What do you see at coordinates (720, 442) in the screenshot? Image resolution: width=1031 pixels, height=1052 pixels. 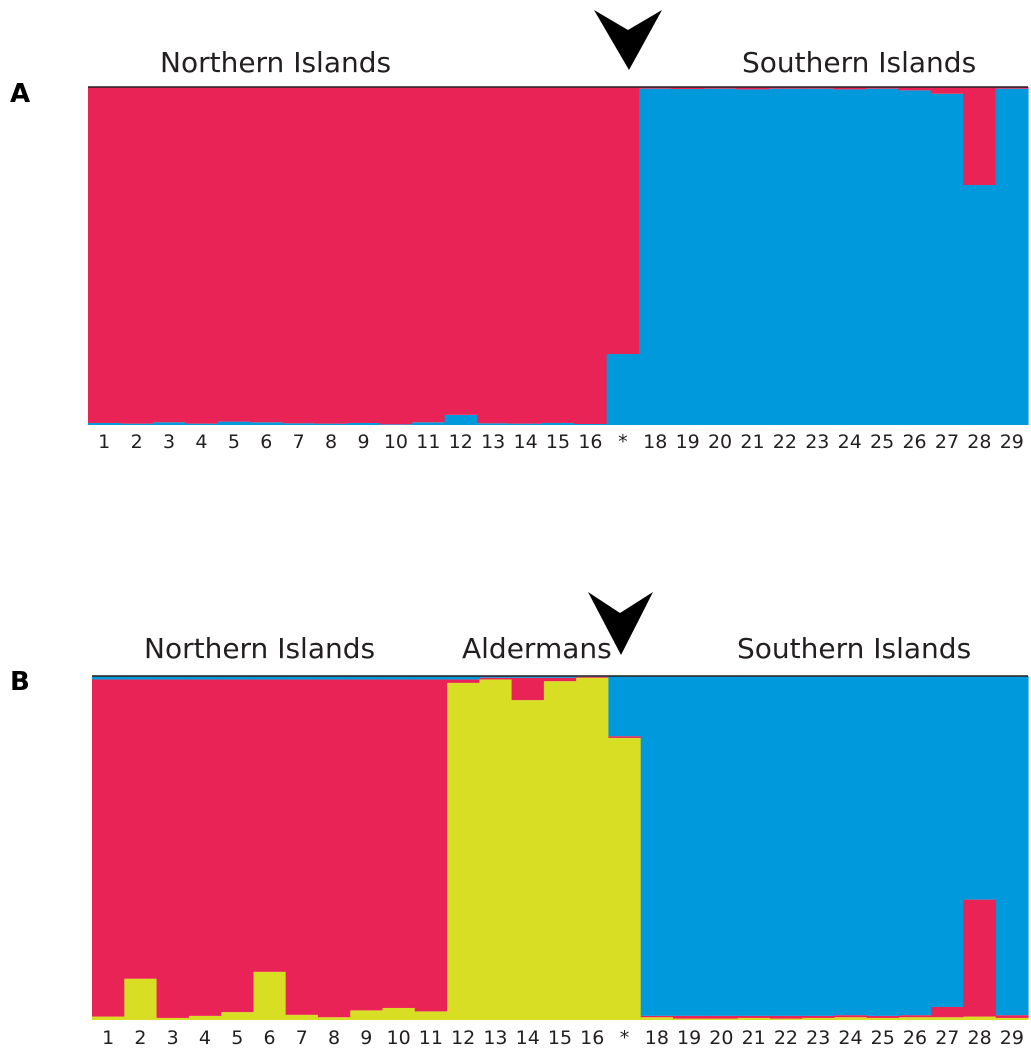 I see `tick-label-a-20: 20` at bounding box center [720, 442].